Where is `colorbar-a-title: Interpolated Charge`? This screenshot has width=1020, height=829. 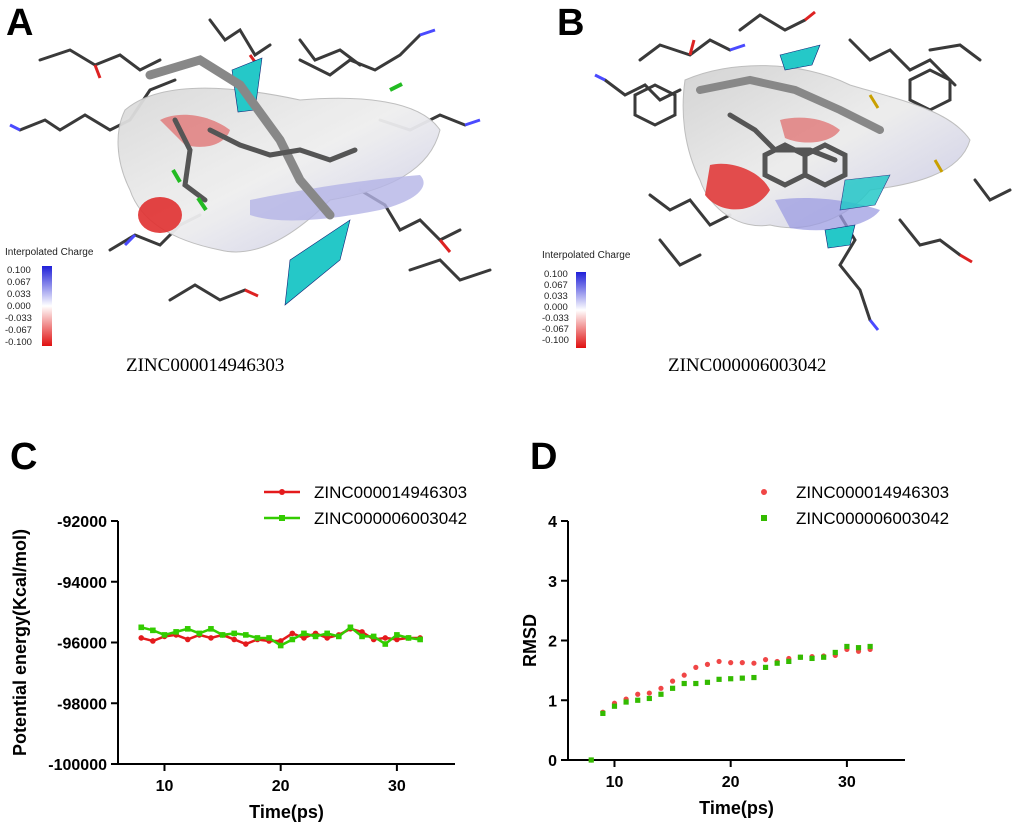
colorbar-a-title: Interpolated Charge is located at coordinates (49, 252).